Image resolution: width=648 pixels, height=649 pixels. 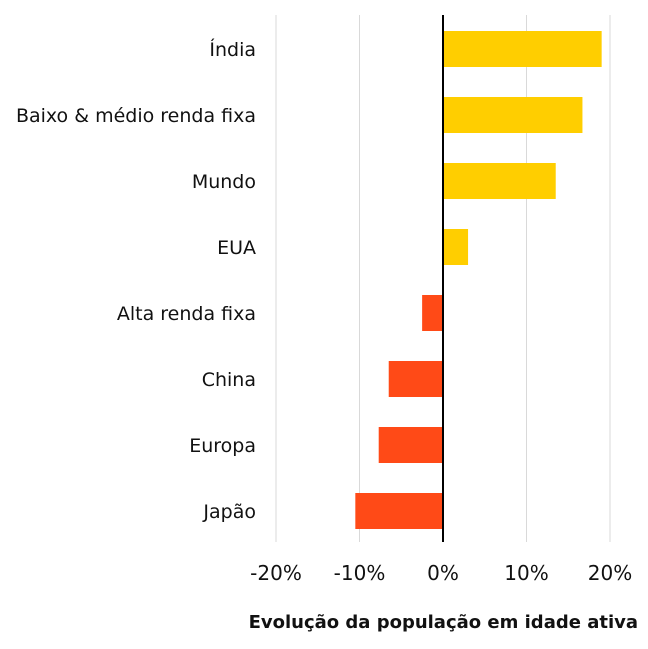 What do you see at coordinates (186, 314) in the screenshot?
I see `category-label: Alta renda fixa` at bounding box center [186, 314].